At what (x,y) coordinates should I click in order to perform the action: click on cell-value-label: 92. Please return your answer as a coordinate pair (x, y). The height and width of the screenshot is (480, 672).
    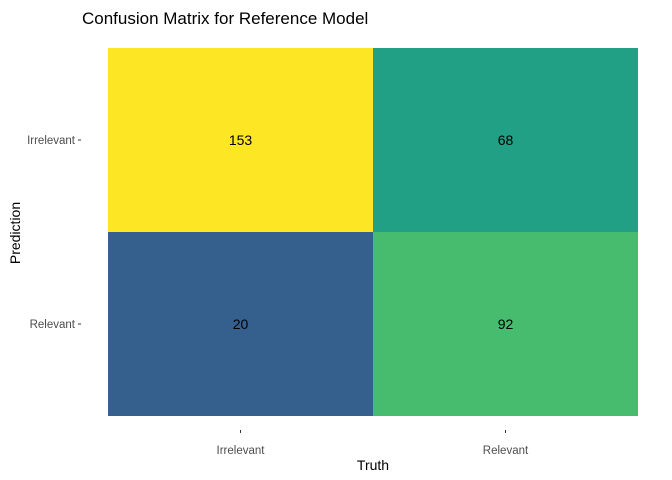
    Looking at the image, I should click on (506, 324).